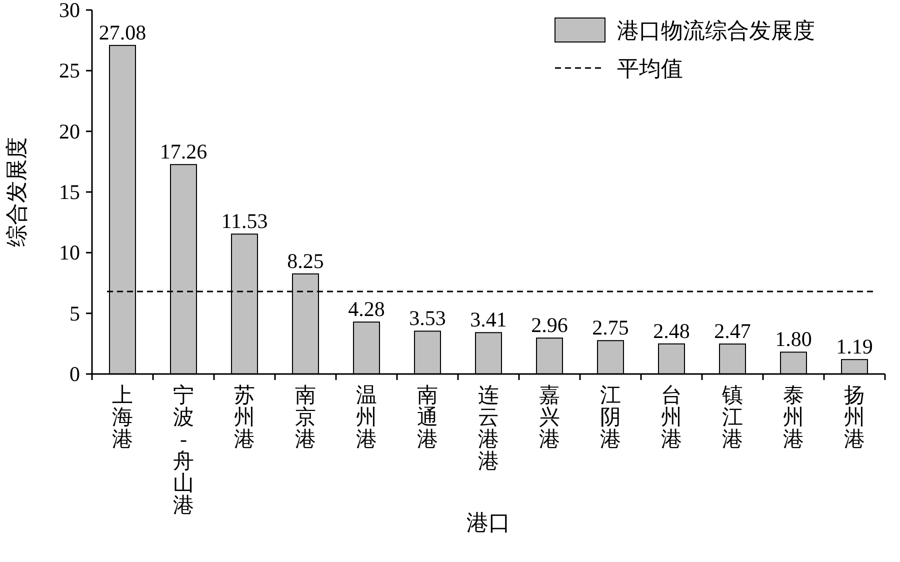 The image size is (900, 562). I want to click on y-tick-label: 30, so click(69, 11).